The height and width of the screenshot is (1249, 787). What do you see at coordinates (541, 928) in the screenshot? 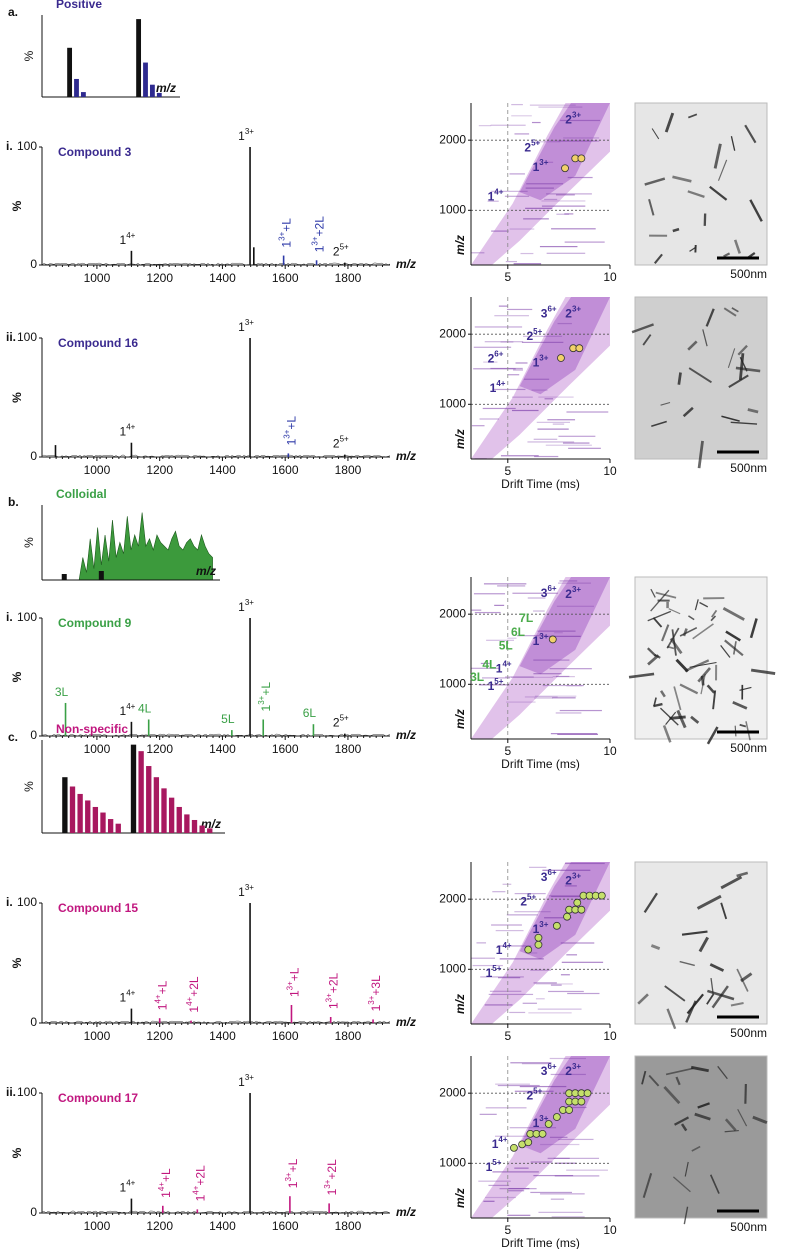
I see `species-label: 13+` at bounding box center [541, 928].